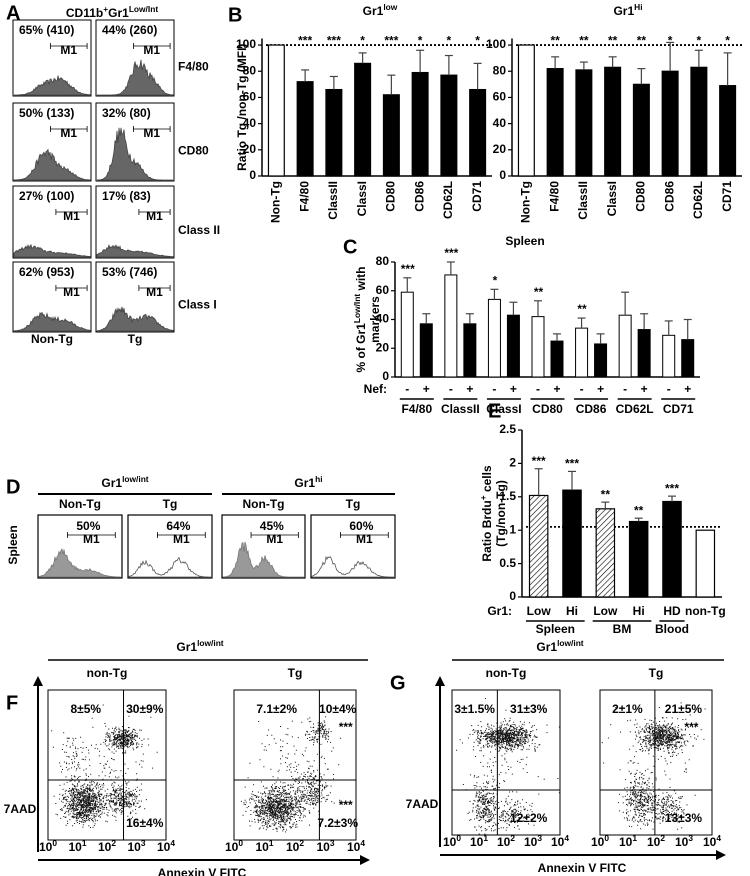  What do you see at coordinates (111, 483) in the screenshot?
I see `group-title-part: Gr1` at bounding box center [111, 483].